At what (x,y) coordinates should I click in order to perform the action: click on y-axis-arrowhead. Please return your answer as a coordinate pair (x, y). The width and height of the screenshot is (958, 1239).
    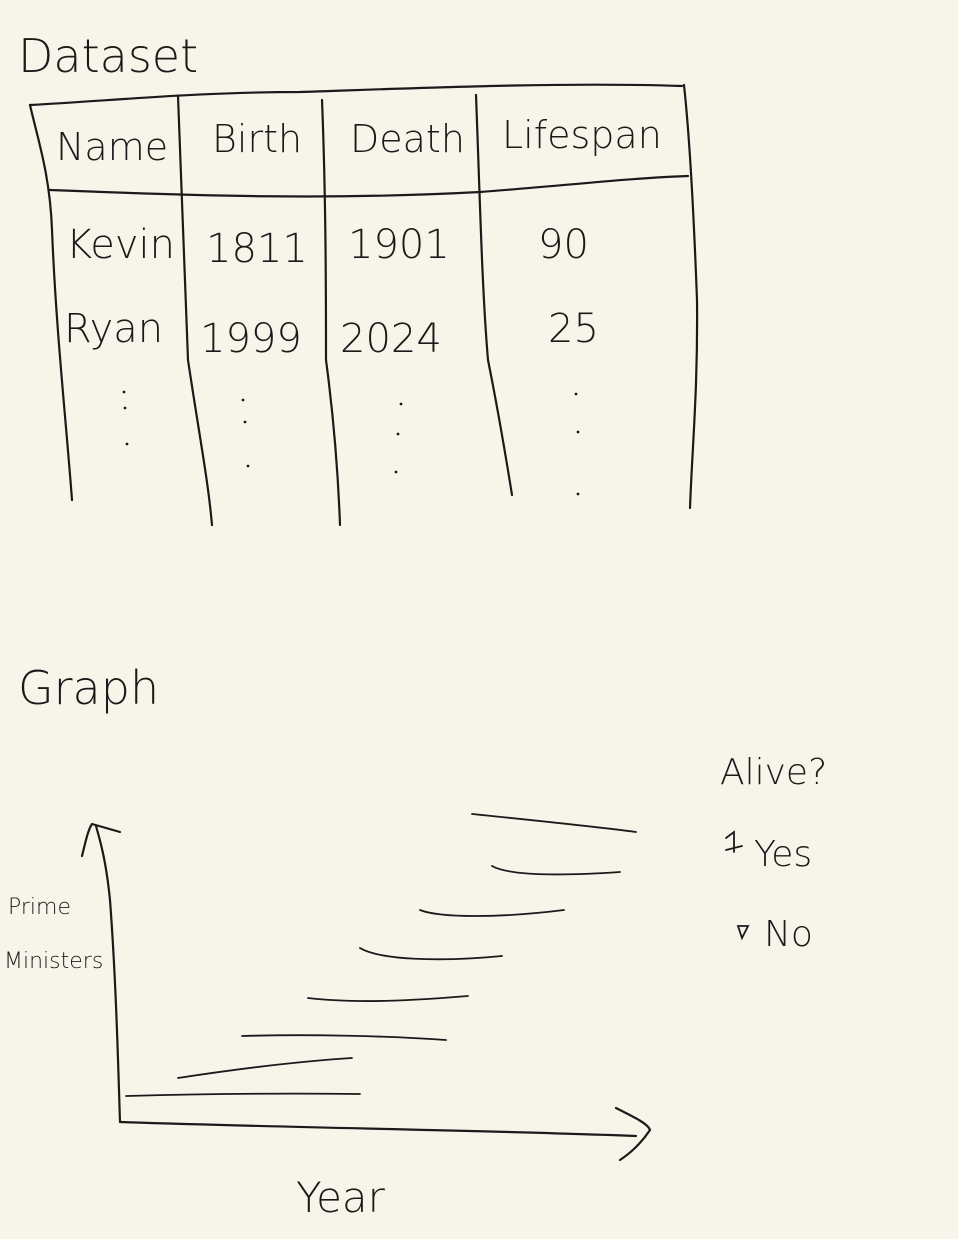
    Looking at the image, I should click on (101, 840).